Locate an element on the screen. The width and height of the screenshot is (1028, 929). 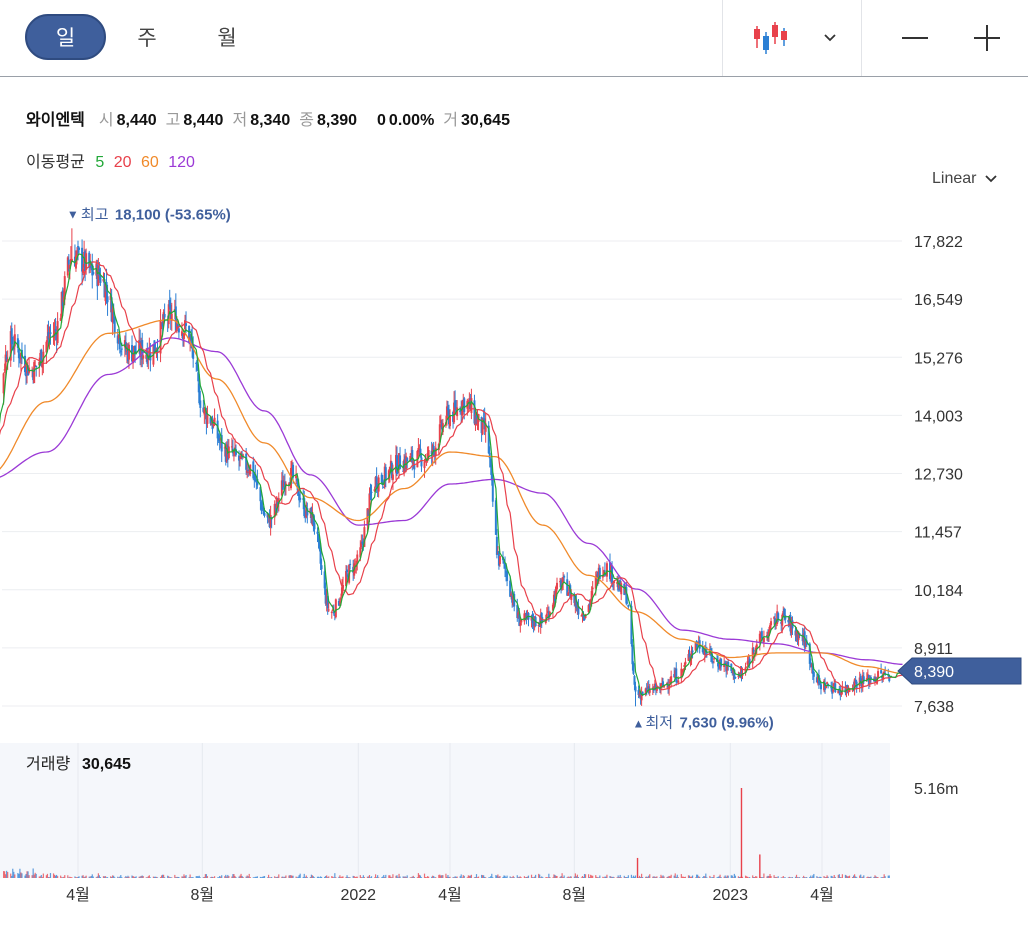
current-price-value: 8,390 is located at coordinates (934, 672).